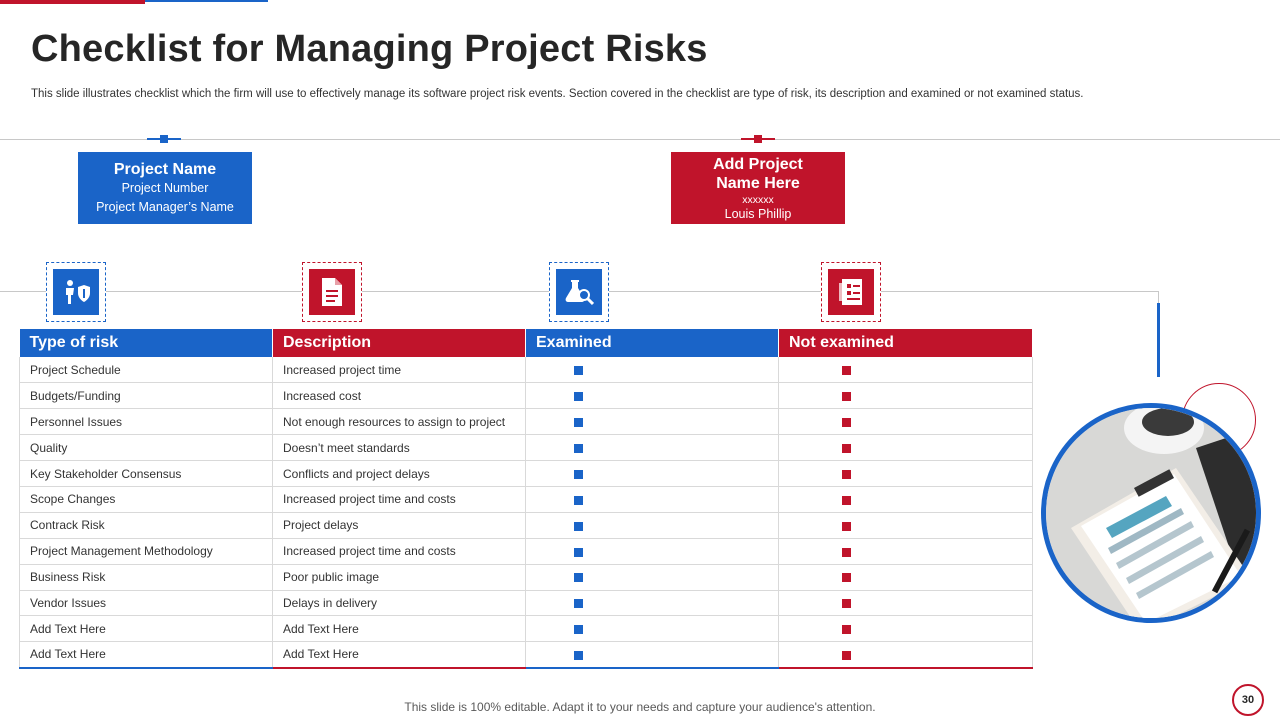  I want to click on checklist-clipboard-icon, so click(851, 292).